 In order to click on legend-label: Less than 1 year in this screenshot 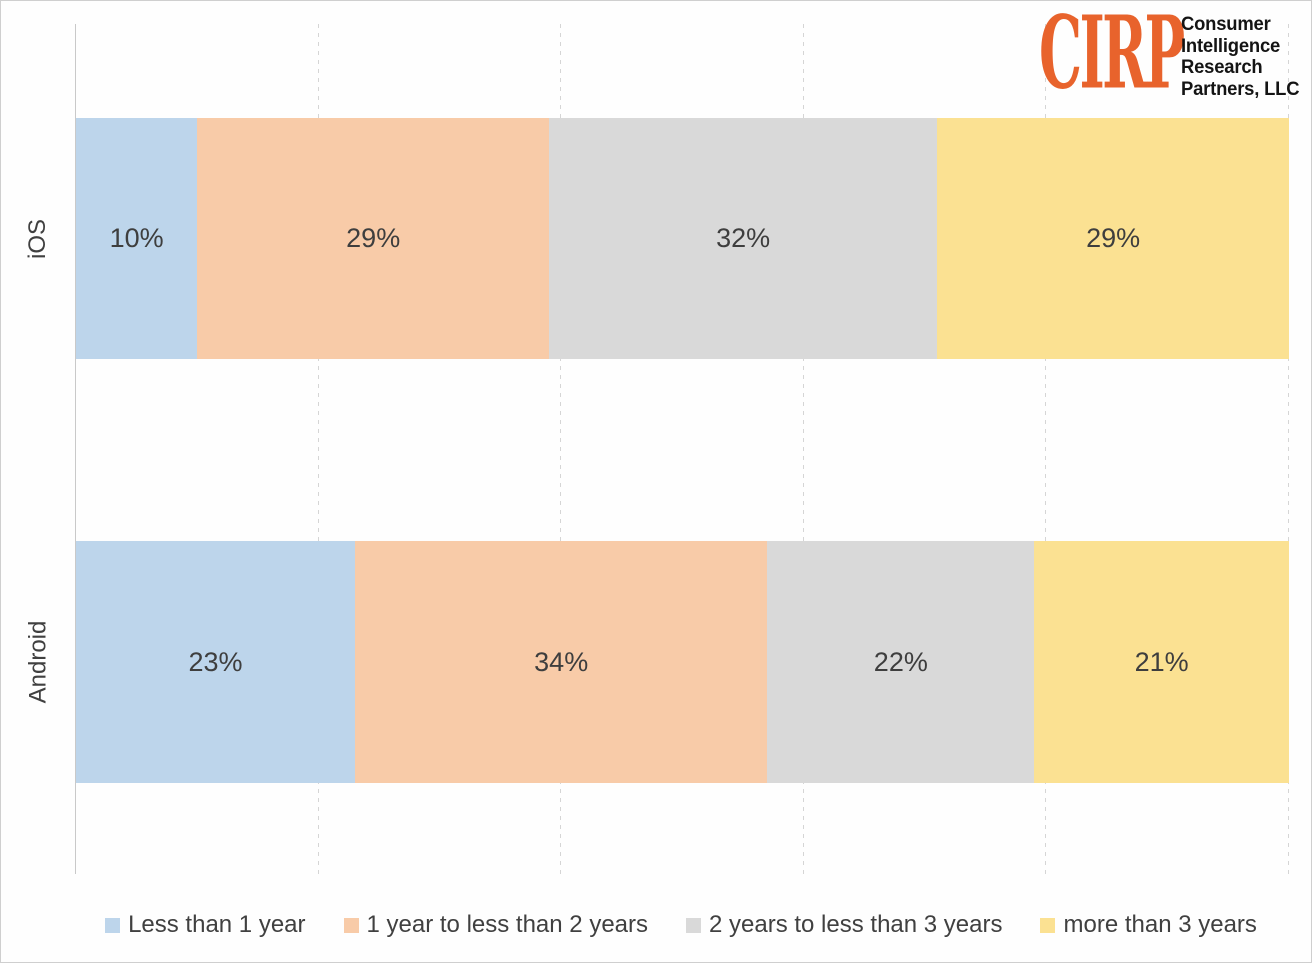, I will do `click(217, 924)`.